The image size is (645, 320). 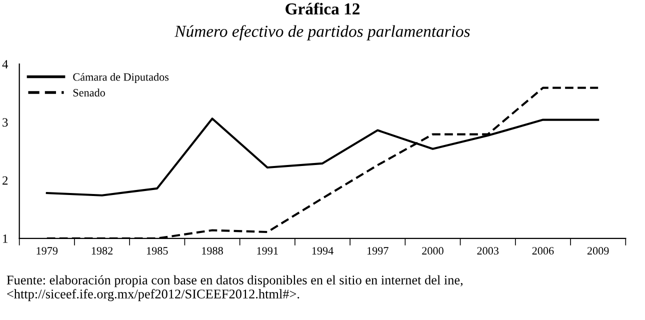 What do you see at coordinates (5, 64) in the screenshot?
I see `y-tick-label: 4` at bounding box center [5, 64].